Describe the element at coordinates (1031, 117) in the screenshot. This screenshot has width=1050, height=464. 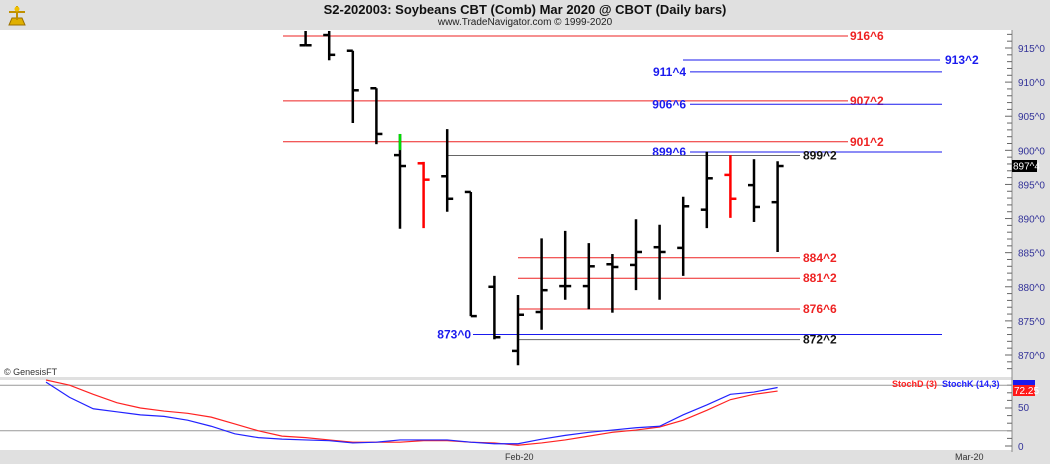
I see `price-tick-label: 905^0` at that location.